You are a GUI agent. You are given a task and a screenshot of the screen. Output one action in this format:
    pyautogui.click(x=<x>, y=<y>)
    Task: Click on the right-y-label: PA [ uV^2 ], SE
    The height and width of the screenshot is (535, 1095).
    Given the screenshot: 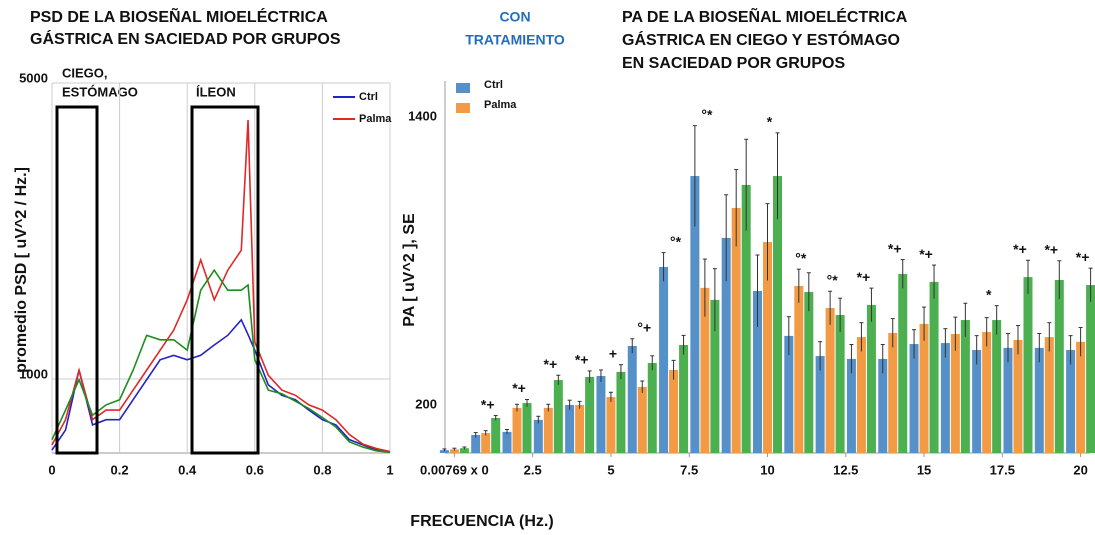 What is the action you would take?
    pyautogui.click(x=409, y=270)
    